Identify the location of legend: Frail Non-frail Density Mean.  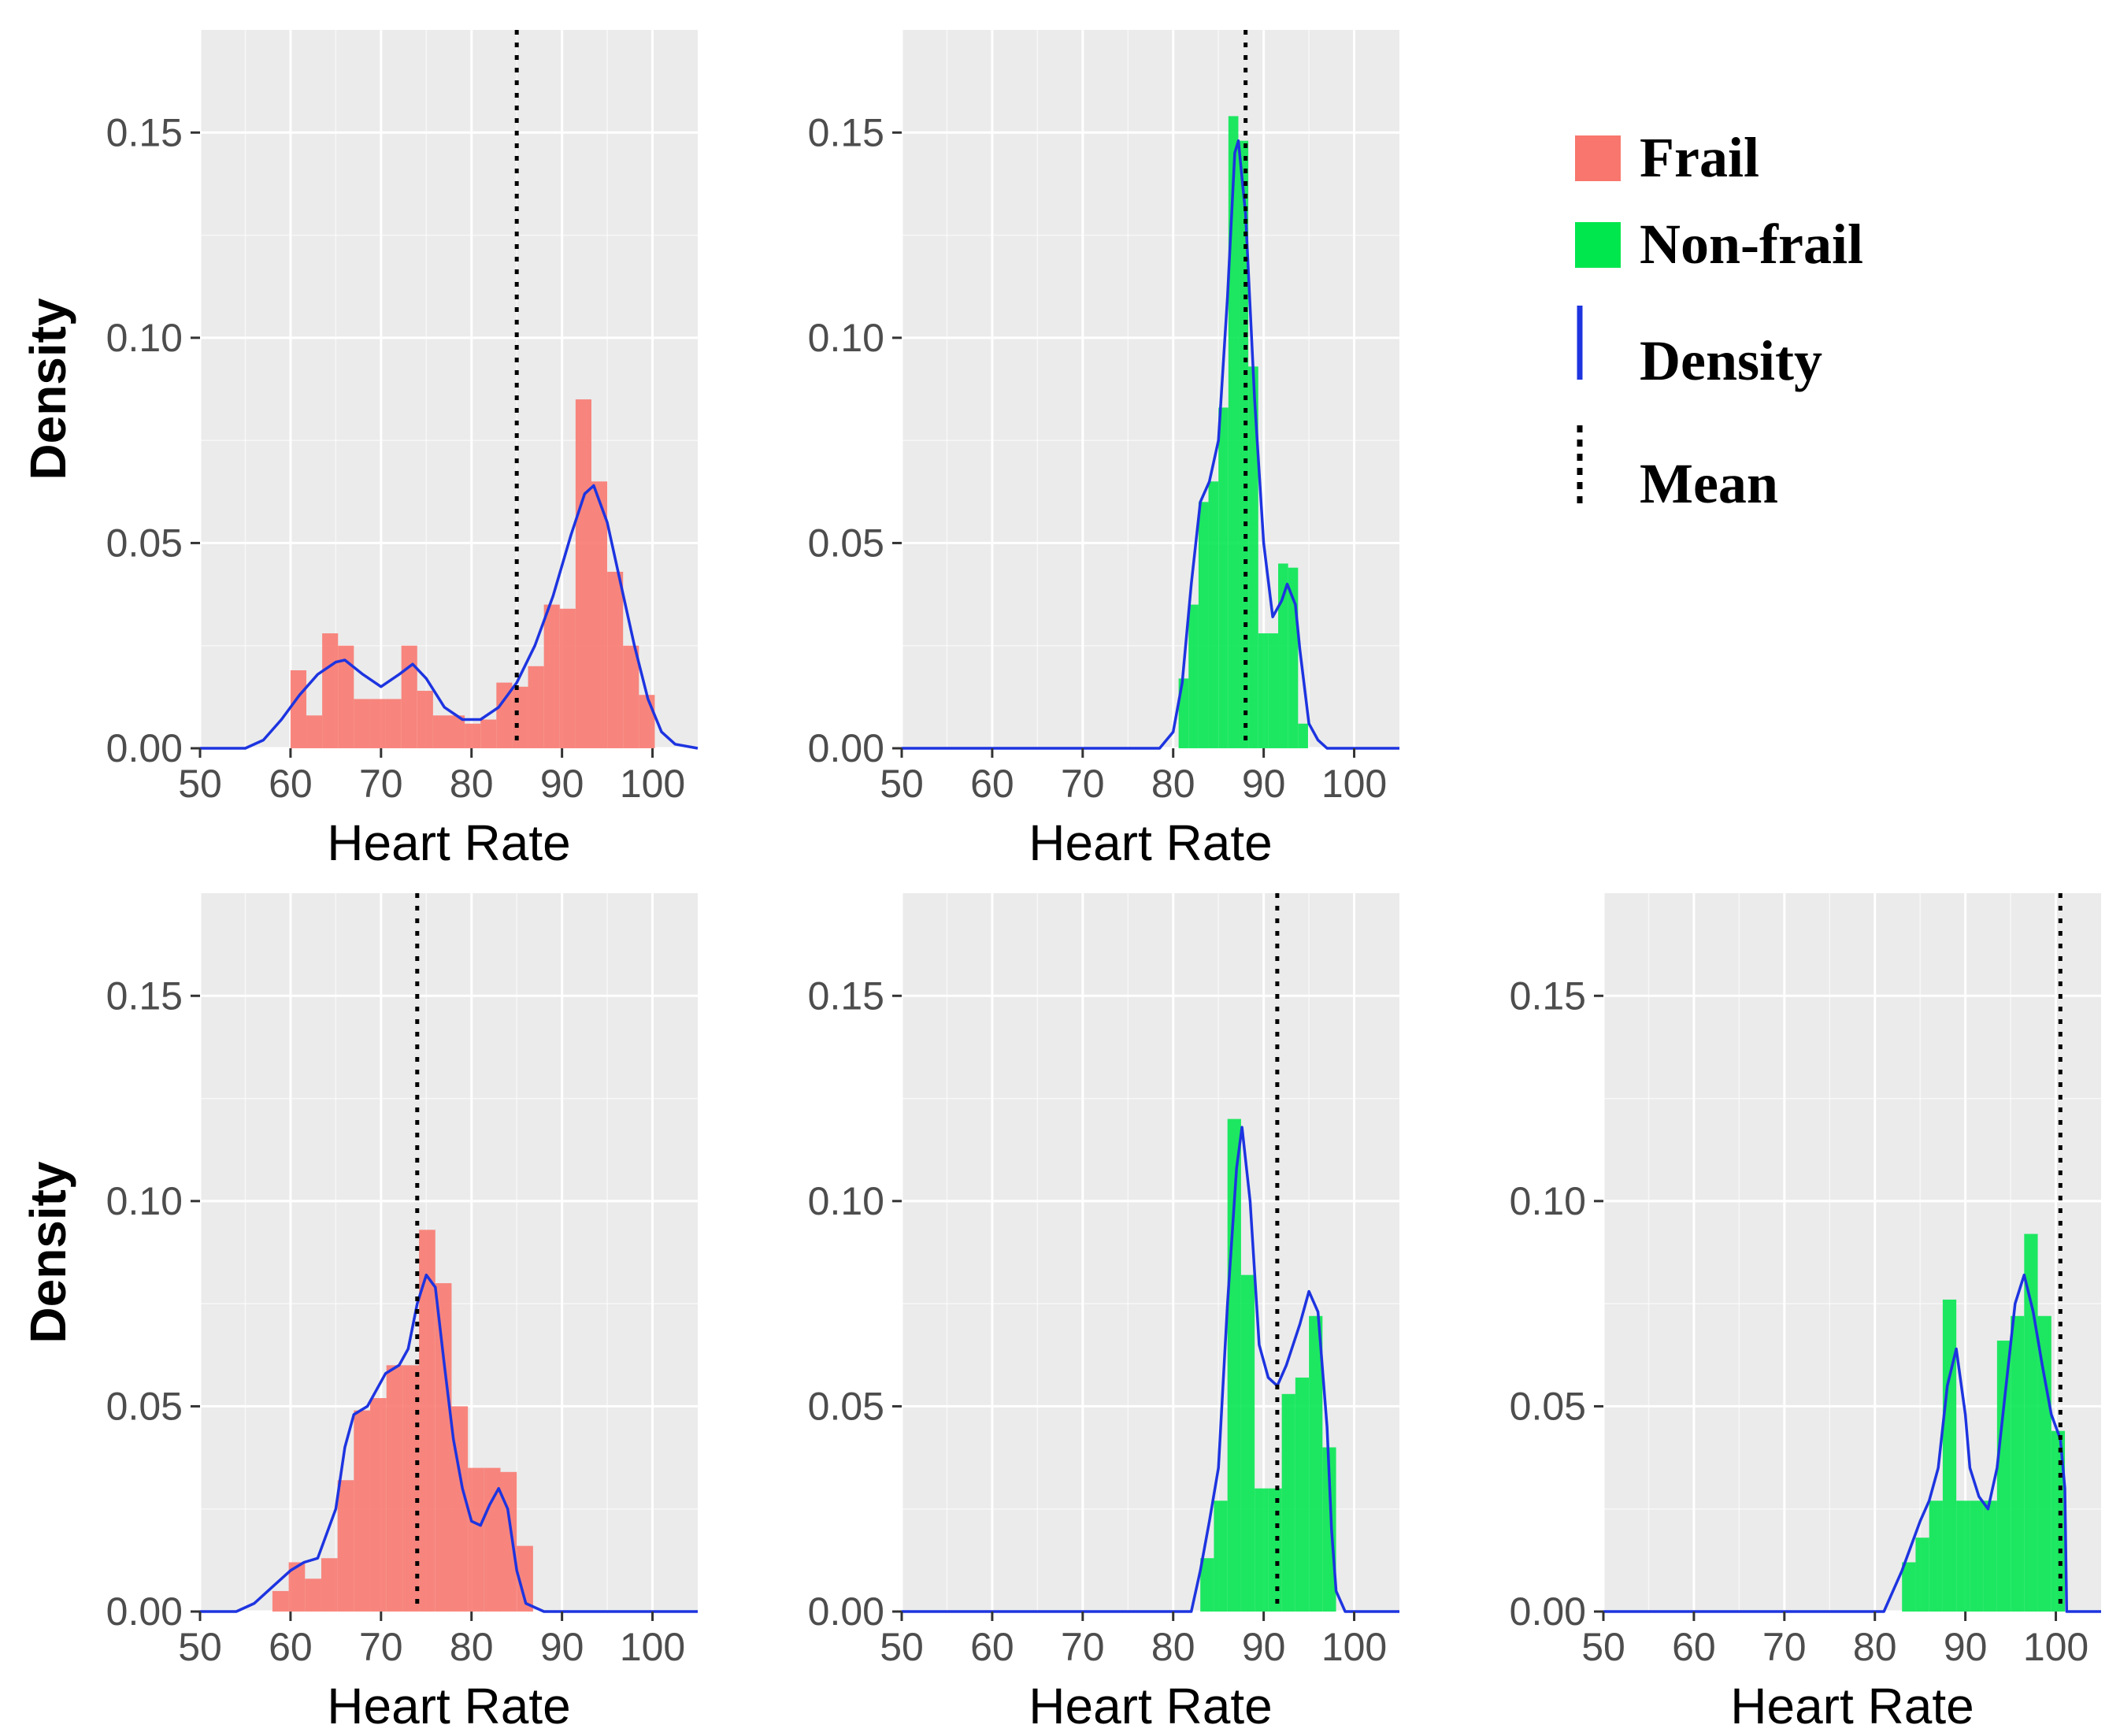
(1719, 320).